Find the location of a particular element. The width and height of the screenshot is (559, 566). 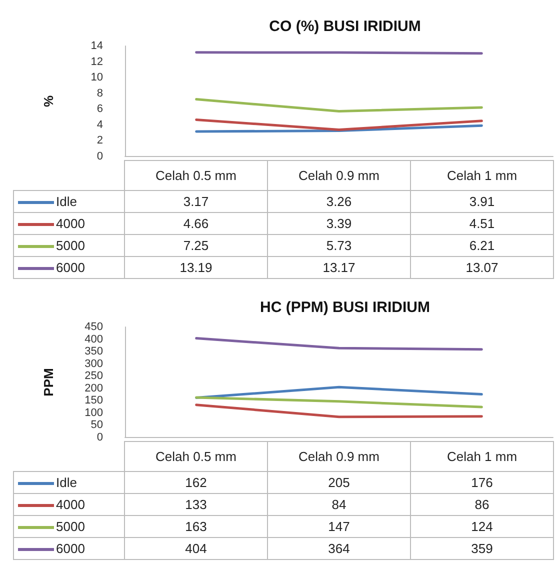

data-label: 404 is located at coordinates (196, 549).